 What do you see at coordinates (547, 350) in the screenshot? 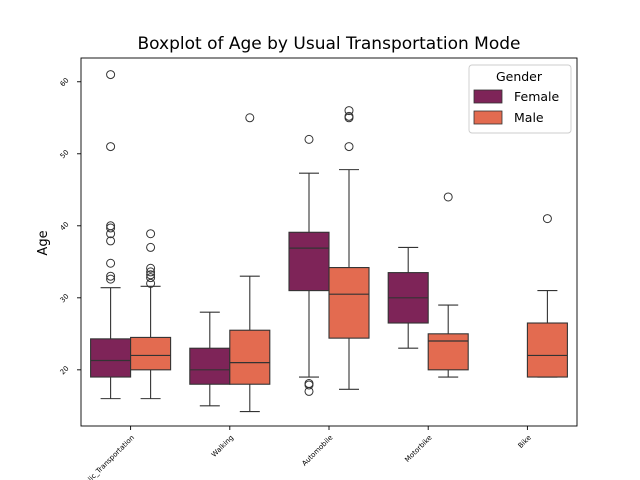
I see `male-bike-box` at bounding box center [547, 350].